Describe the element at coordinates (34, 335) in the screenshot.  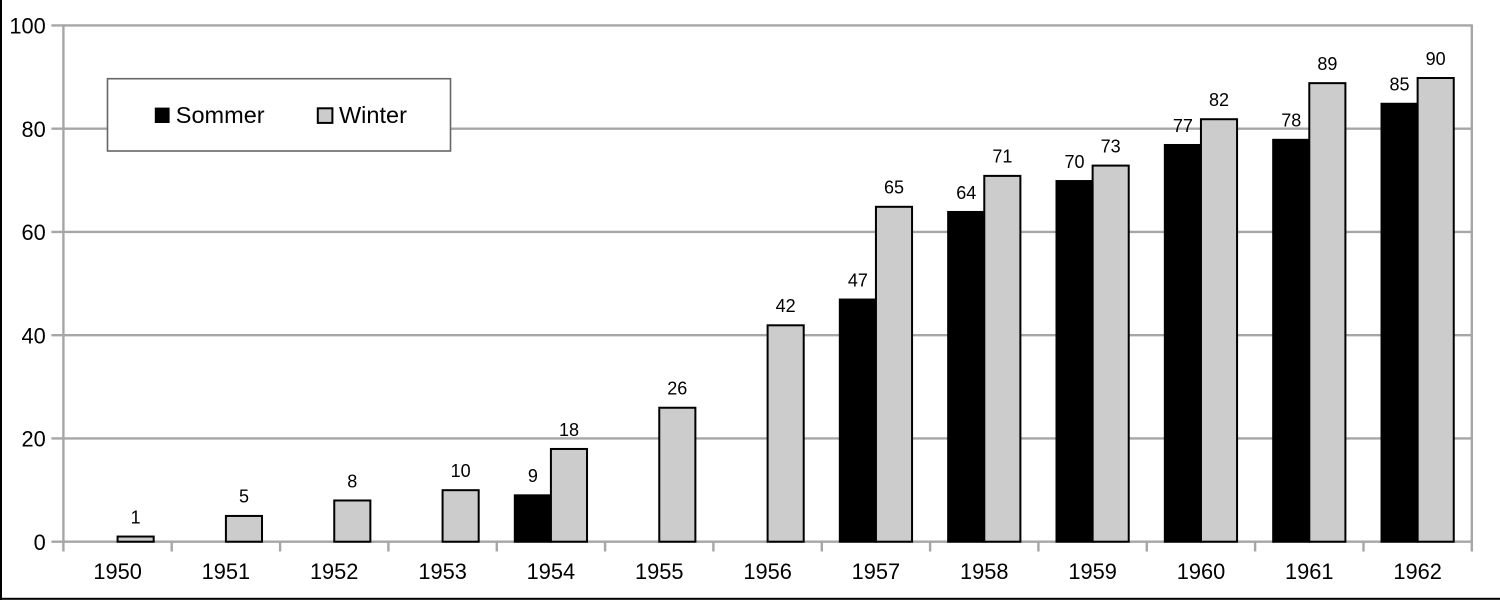
I see `svg-text: 40` at that location.